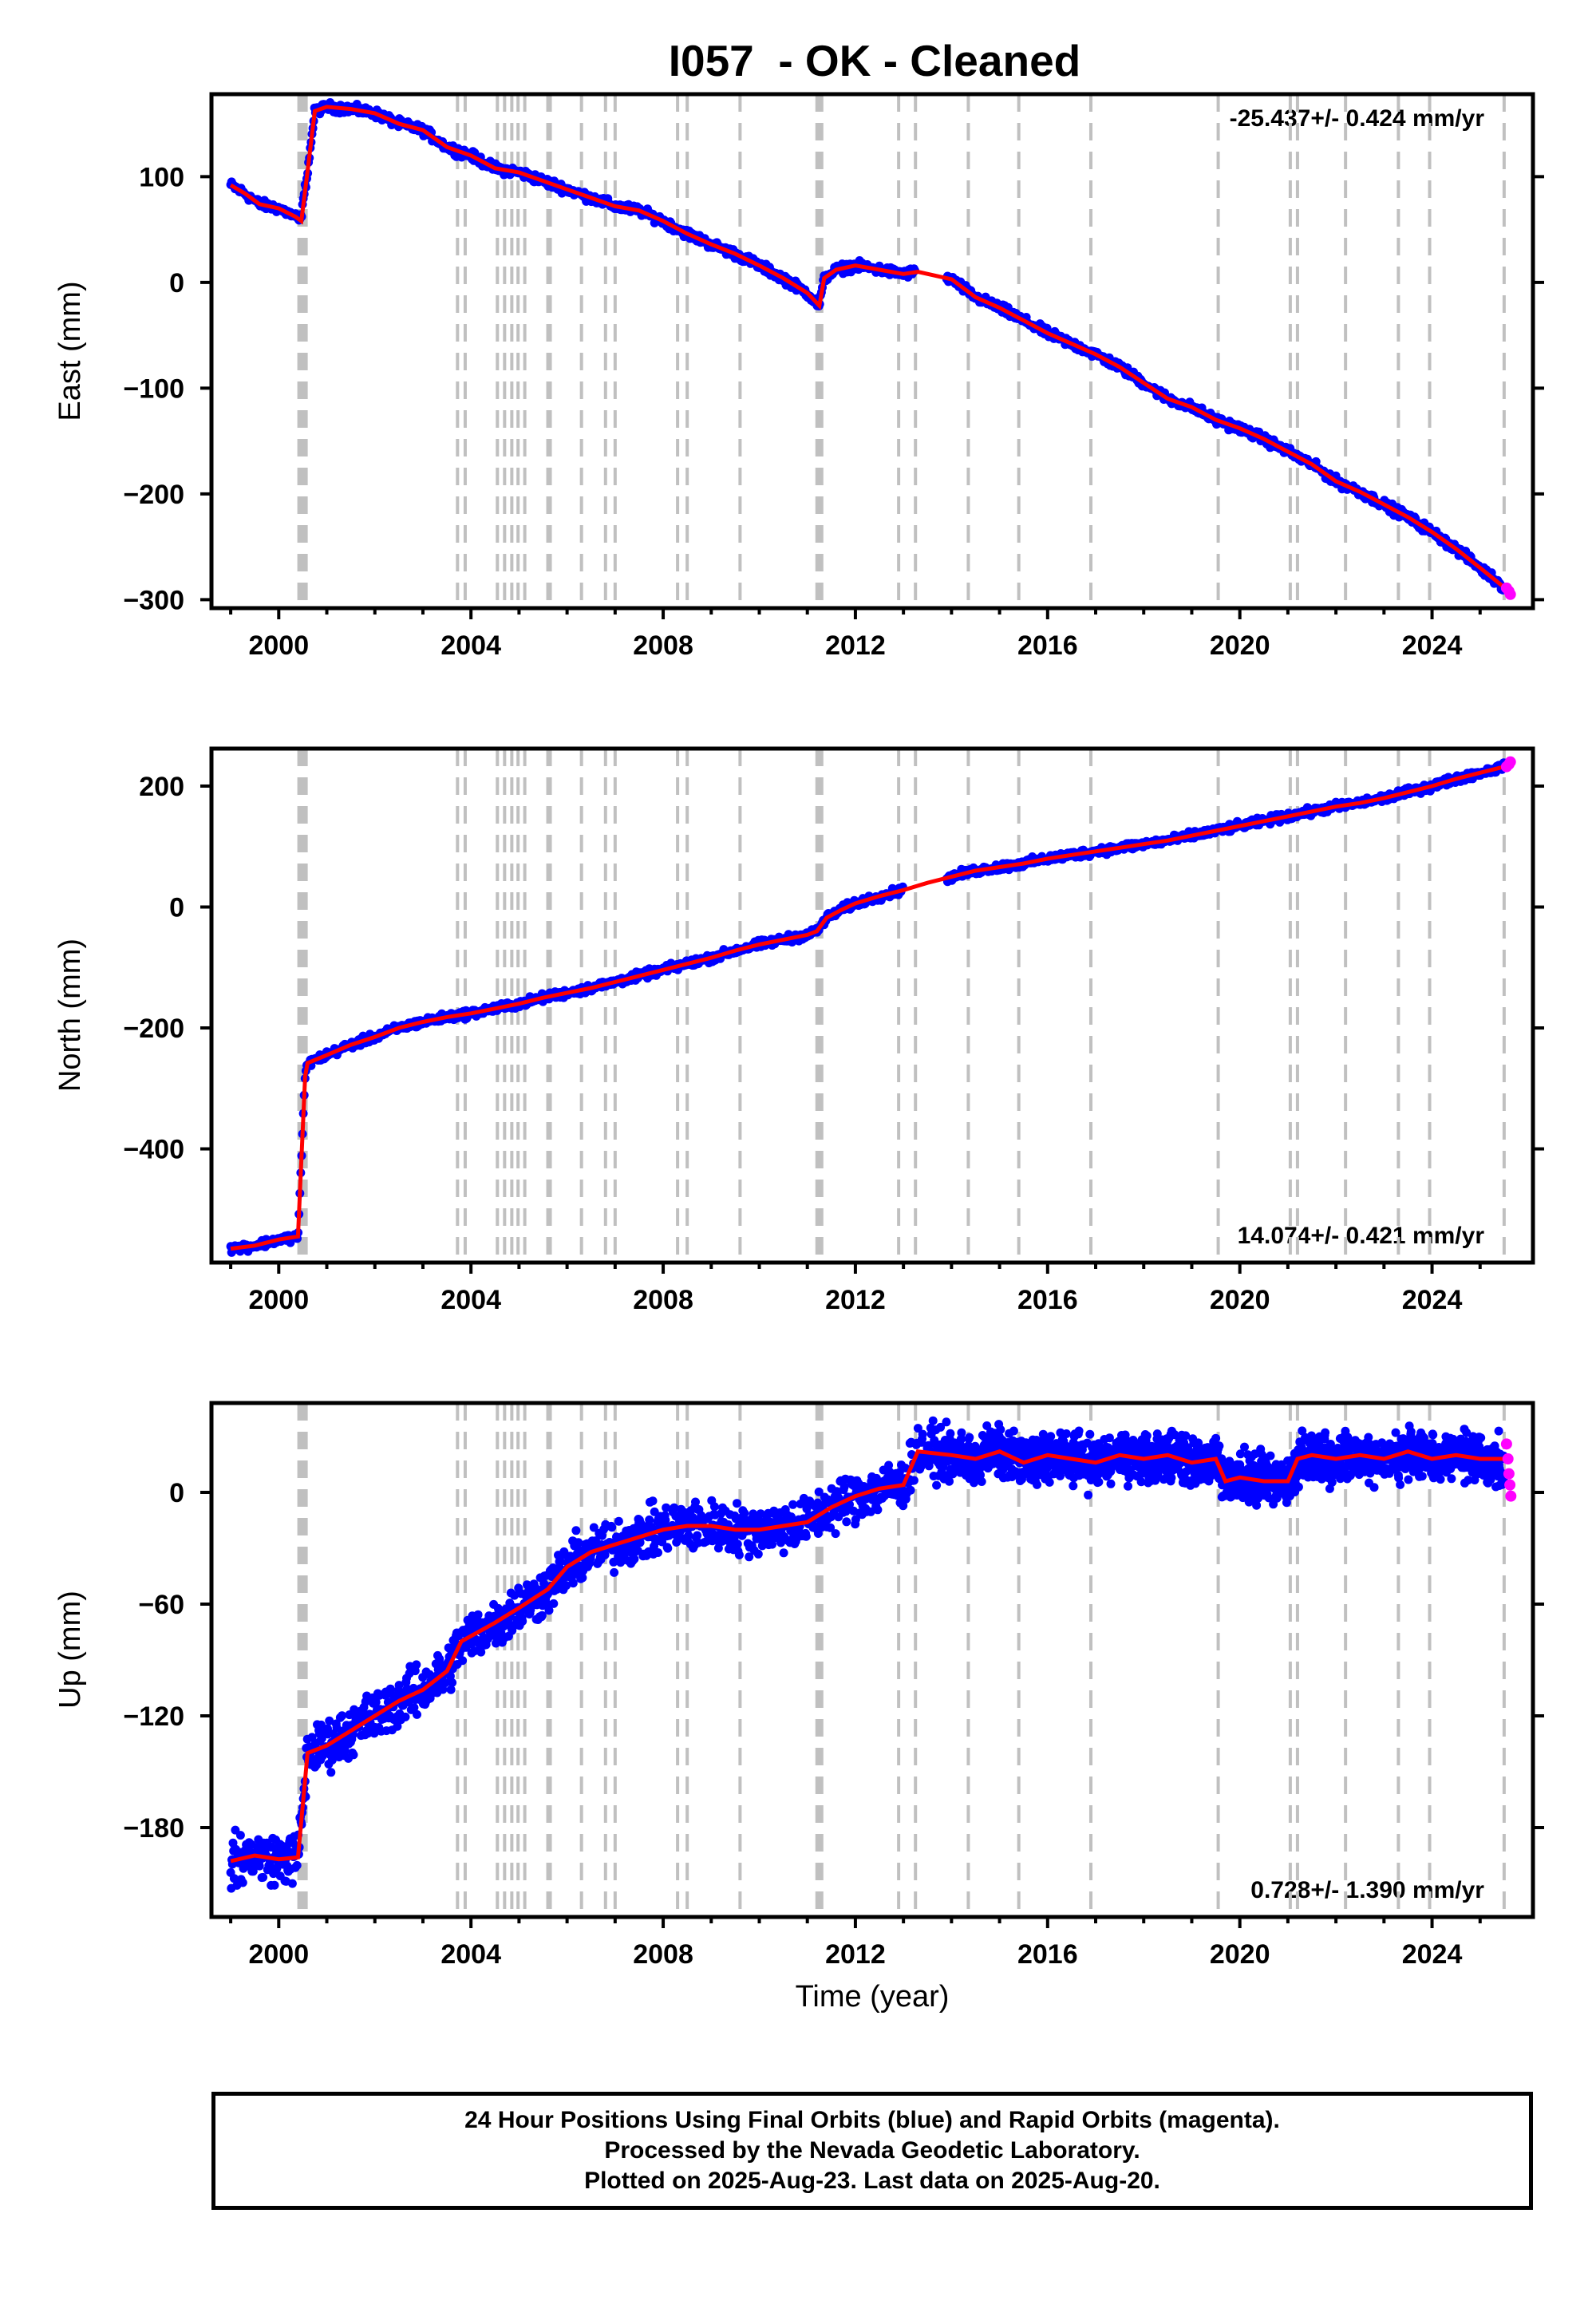  Describe the element at coordinates (153, 495) in the screenshot. I see `east-ytick-label: −200` at that location.